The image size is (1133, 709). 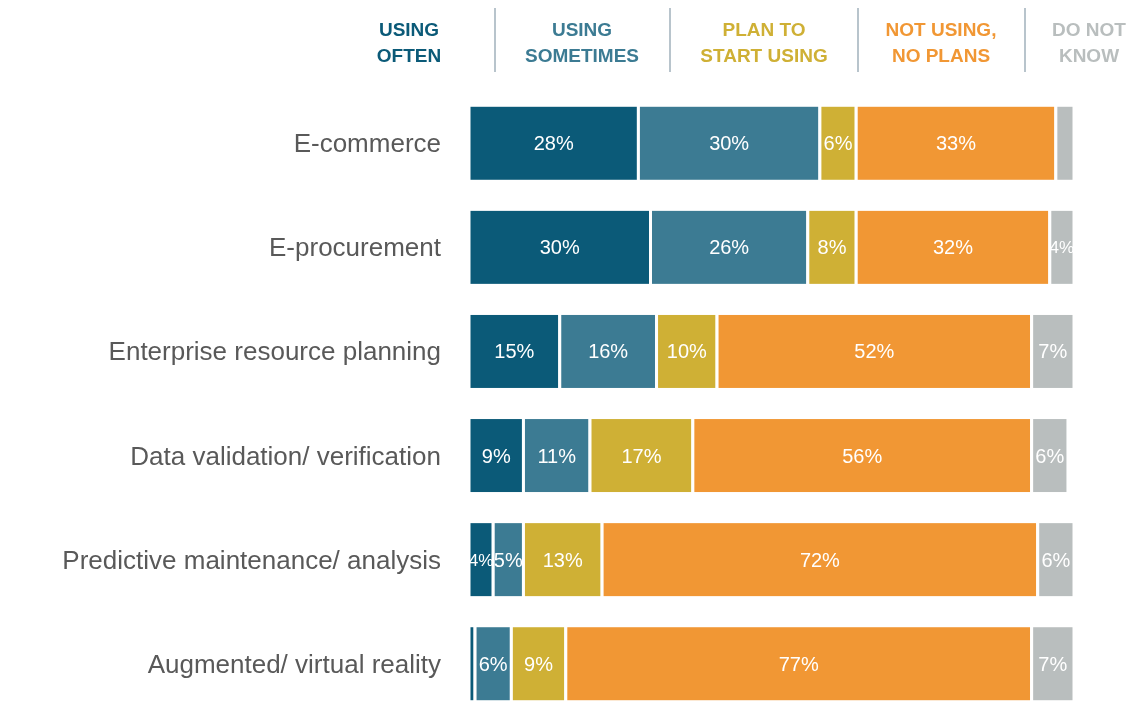 I want to click on text: USING SOMETIMES, so click(x=582, y=42).